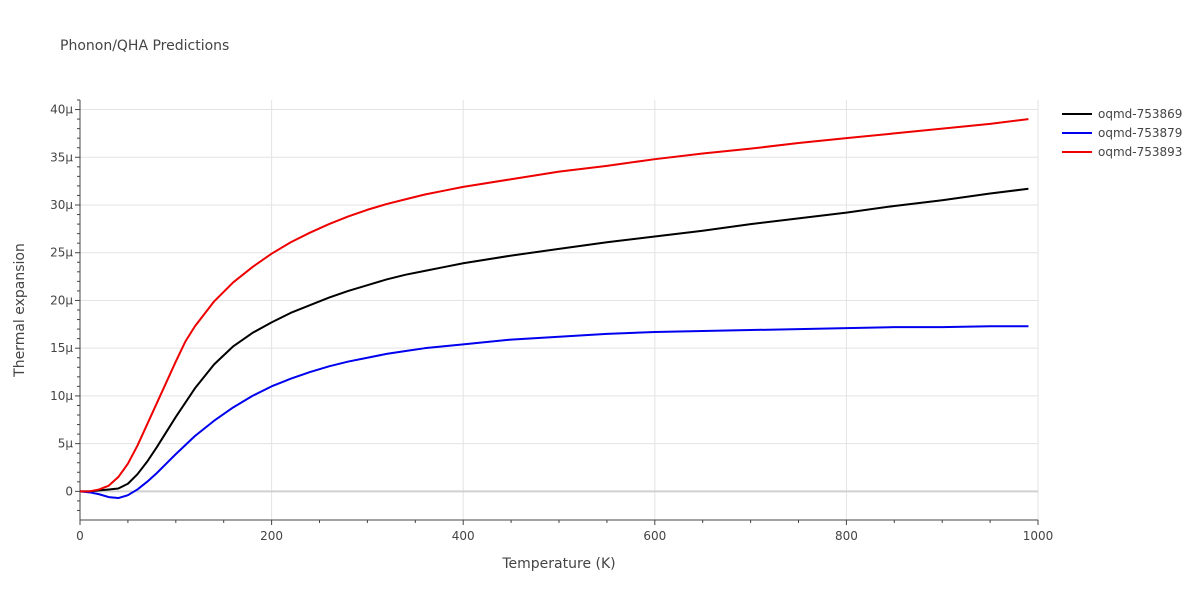  Describe the element at coordinates (1140, 152) in the screenshot. I see `legend-label: oqmd-753893` at that location.